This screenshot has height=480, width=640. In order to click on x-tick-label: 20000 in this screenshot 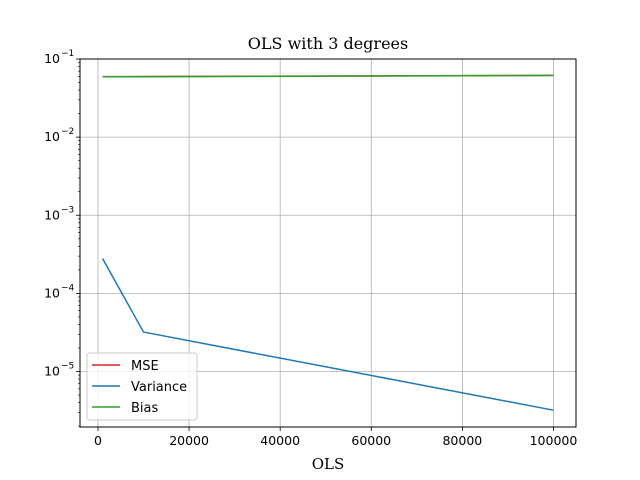, I will do `click(189, 440)`.